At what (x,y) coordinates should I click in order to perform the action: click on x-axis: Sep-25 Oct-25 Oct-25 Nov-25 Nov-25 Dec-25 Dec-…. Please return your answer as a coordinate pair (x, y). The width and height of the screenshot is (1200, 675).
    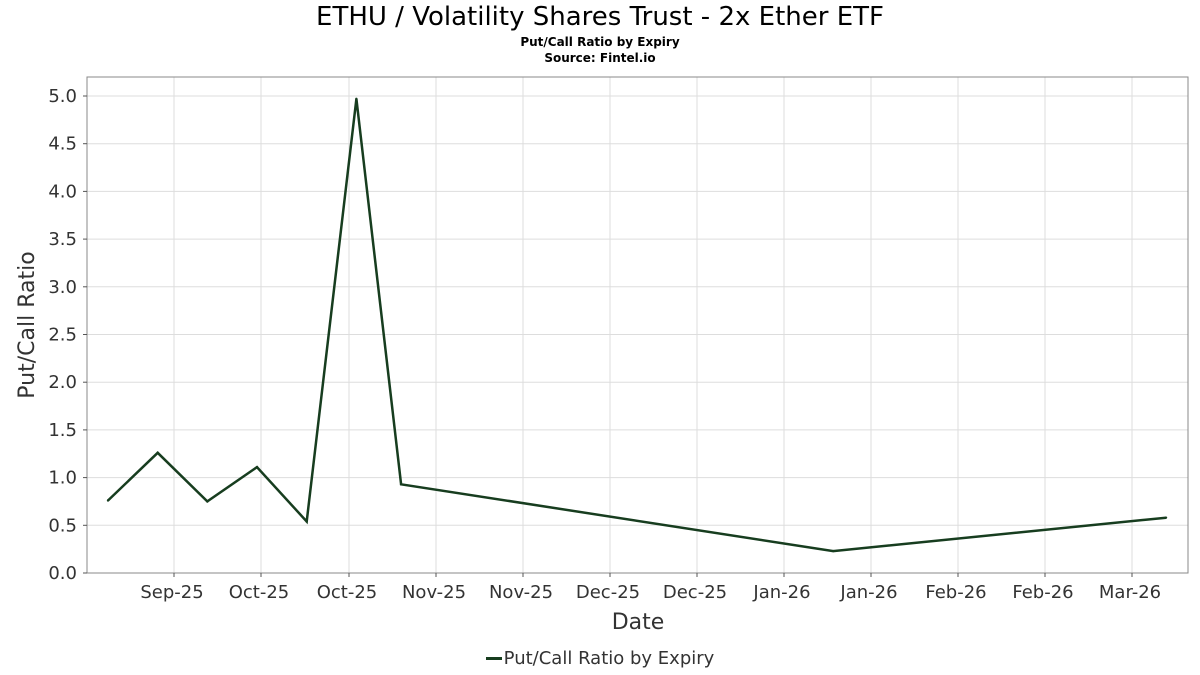
    Looking at the image, I should click on (650, 588).